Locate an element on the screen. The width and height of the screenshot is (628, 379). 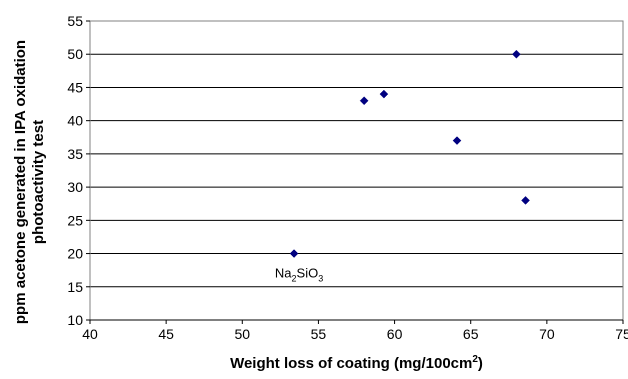
x-tick-label: 40 is located at coordinates (90, 334).